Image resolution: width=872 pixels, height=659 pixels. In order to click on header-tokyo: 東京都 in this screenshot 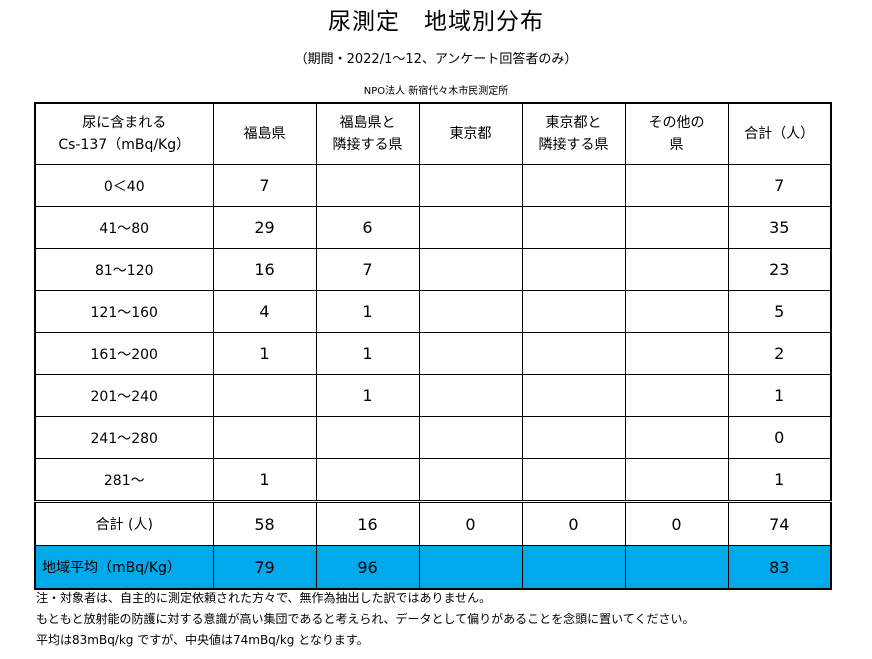, I will do `click(470, 133)`.